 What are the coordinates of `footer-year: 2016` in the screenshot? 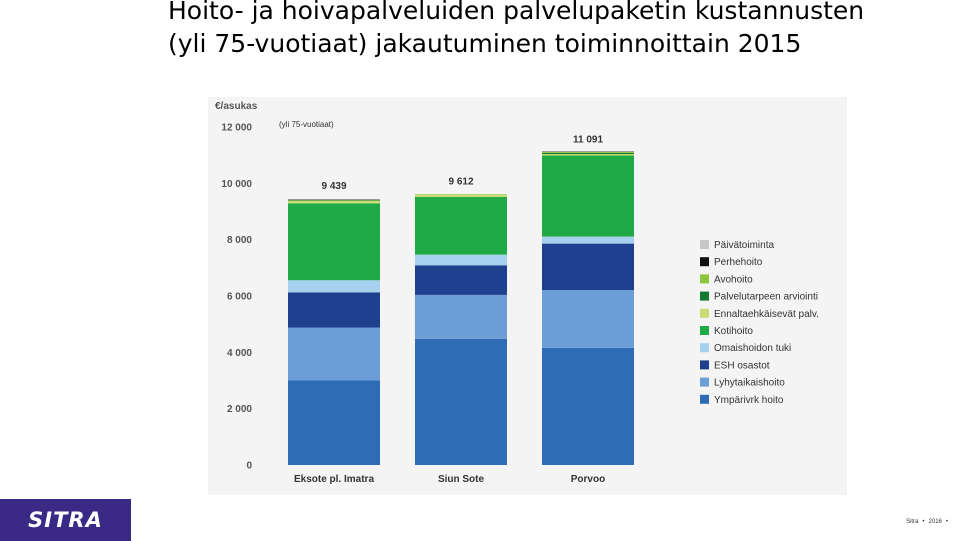 It's located at (935, 522).